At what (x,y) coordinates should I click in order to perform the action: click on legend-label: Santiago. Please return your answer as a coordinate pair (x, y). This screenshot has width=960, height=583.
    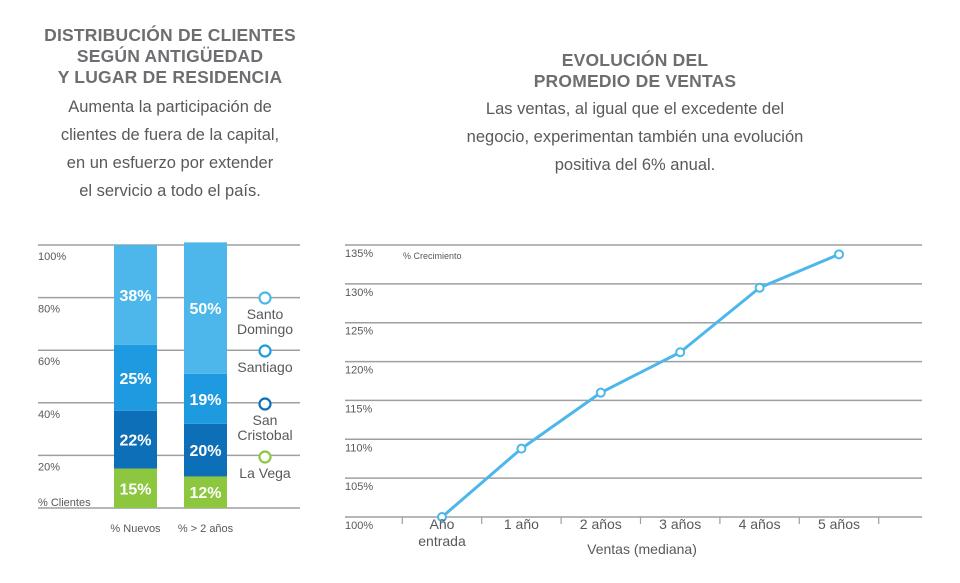
    Looking at the image, I should click on (264, 367).